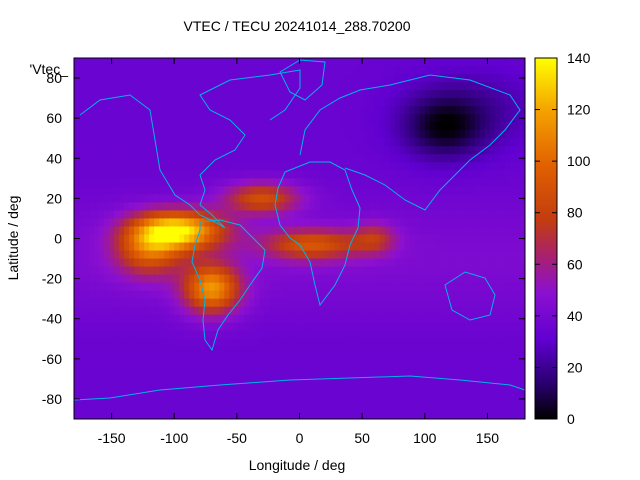 The height and width of the screenshot is (480, 640). Describe the element at coordinates (546, 238) in the screenshot. I see `colorbar-gradient` at that location.